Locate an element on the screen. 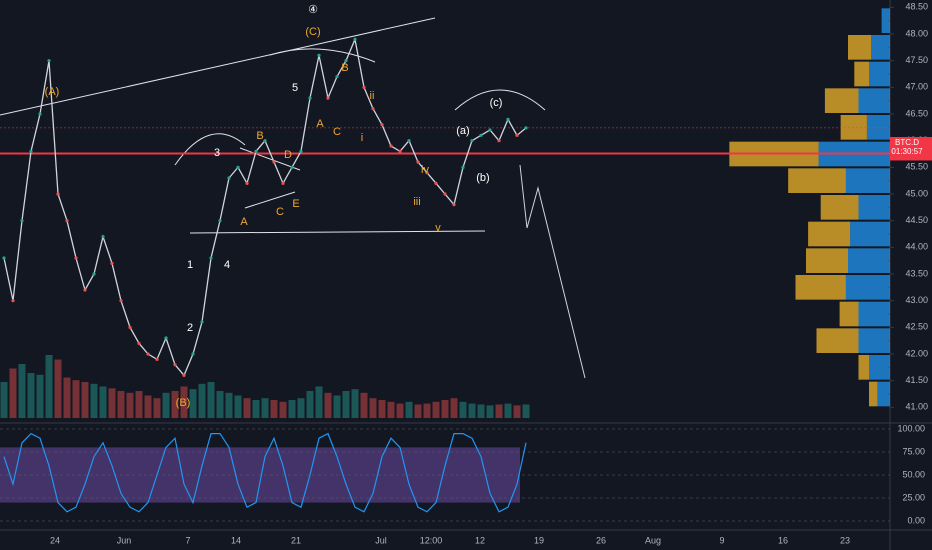 Image resolution: width=932 pixels, height=550 pixels. y-tick-label: 47.00 is located at coordinates (916, 87).